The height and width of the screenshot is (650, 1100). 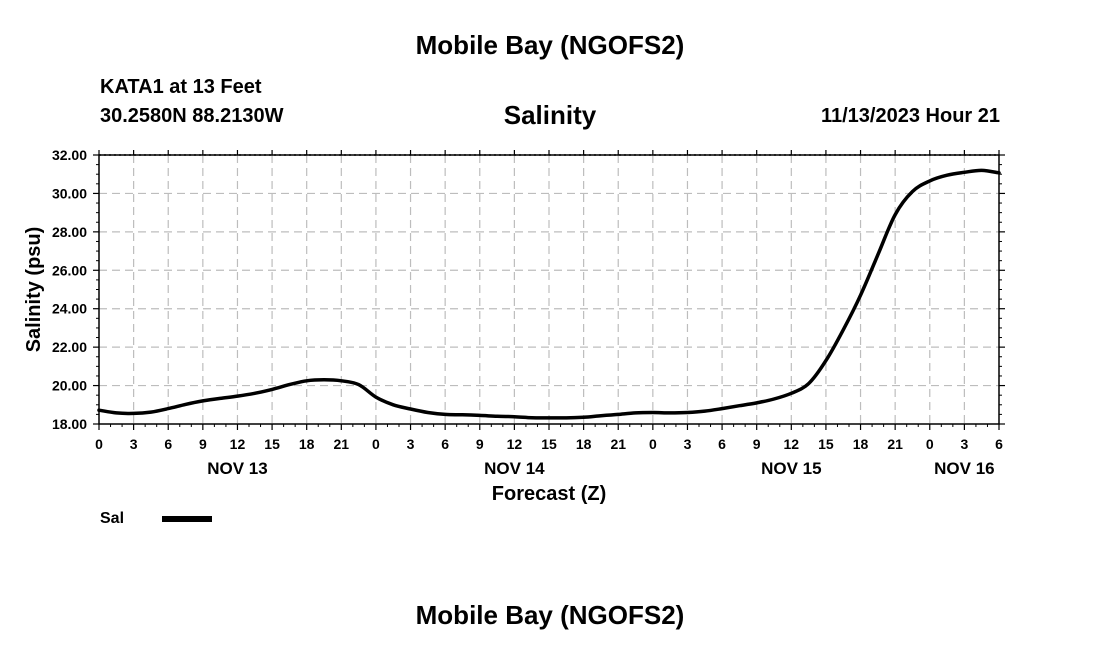 What do you see at coordinates (69, 347) in the screenshot?
I see `y-tick-label: 22.00` at bounding box center [69, 347].